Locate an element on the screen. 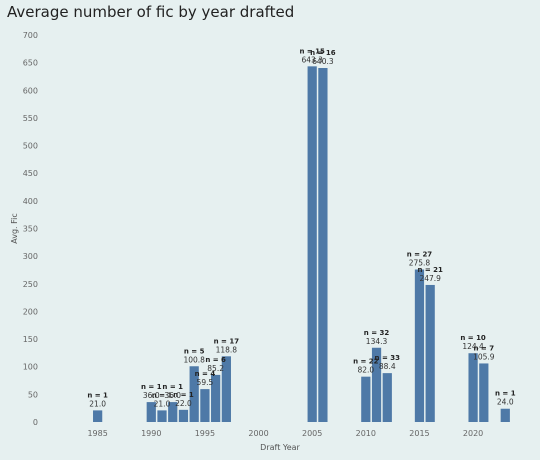  bar-value-label: 643.3 is located at coordinates (312, 59).